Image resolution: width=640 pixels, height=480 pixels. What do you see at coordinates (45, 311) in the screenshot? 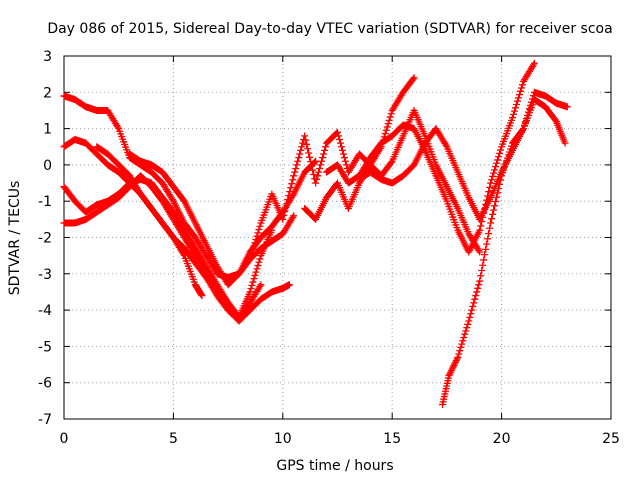
I see `y-tick-label: -4` at bounding box center [45, 311].